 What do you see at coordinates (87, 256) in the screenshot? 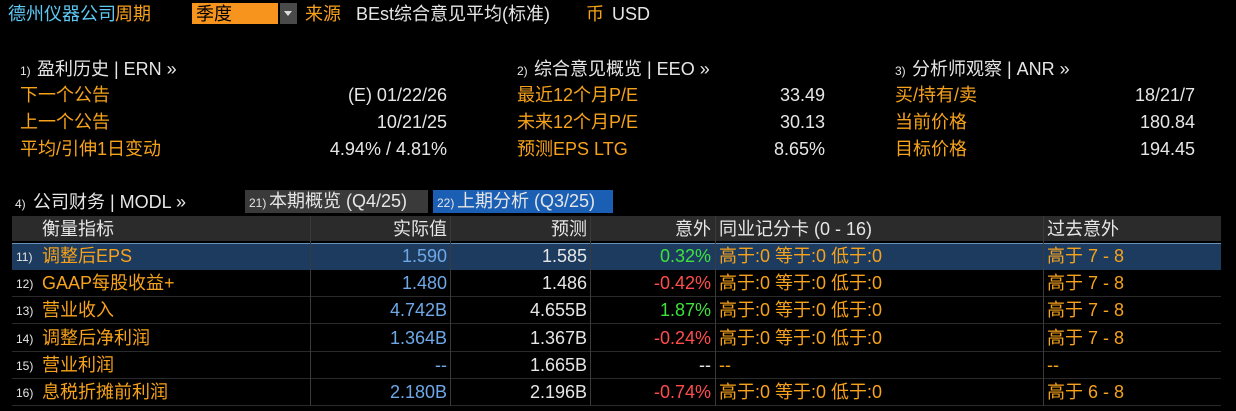
I see `row-label: 调整后EPS` at bounding box center [87, 256].